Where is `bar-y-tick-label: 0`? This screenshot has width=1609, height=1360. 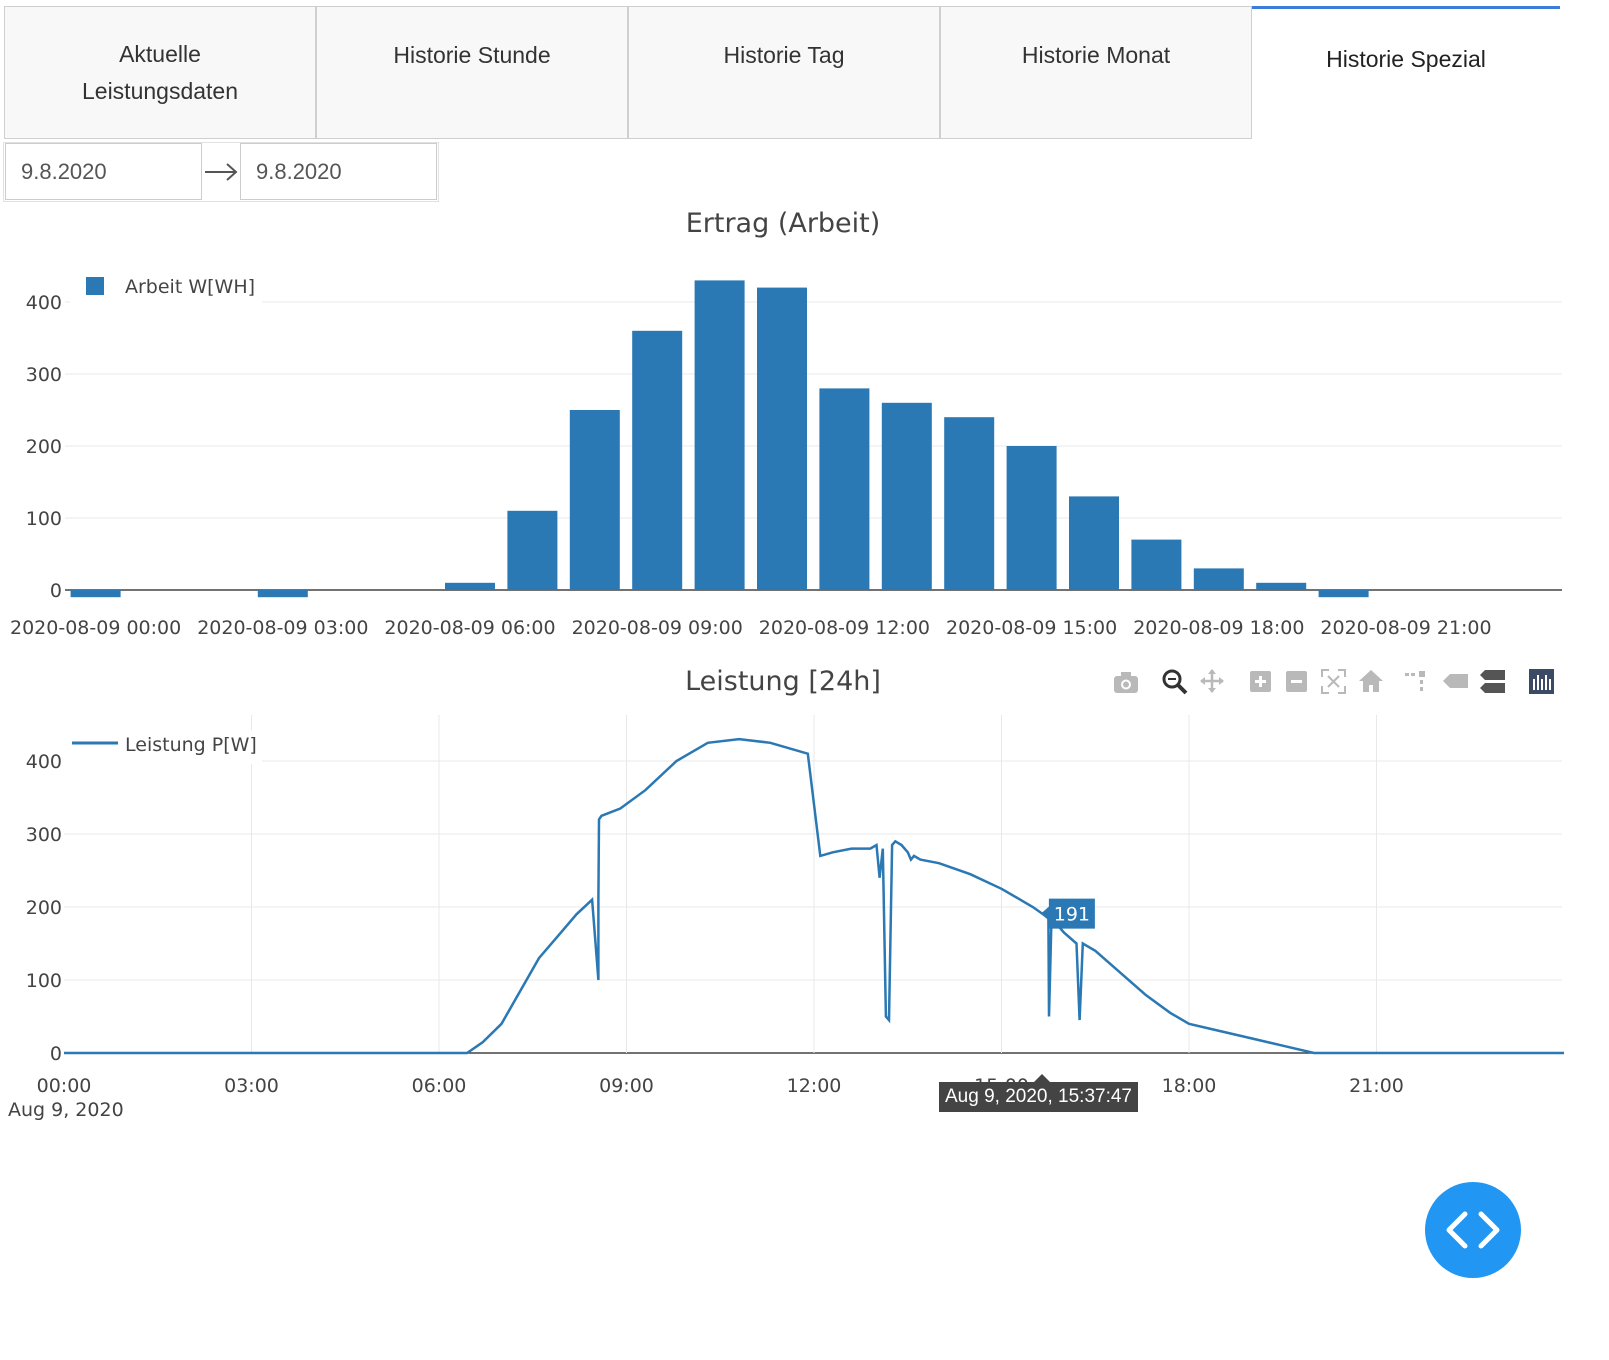
bar-y-tick-label: 0 is located at coordinates (56, 591).